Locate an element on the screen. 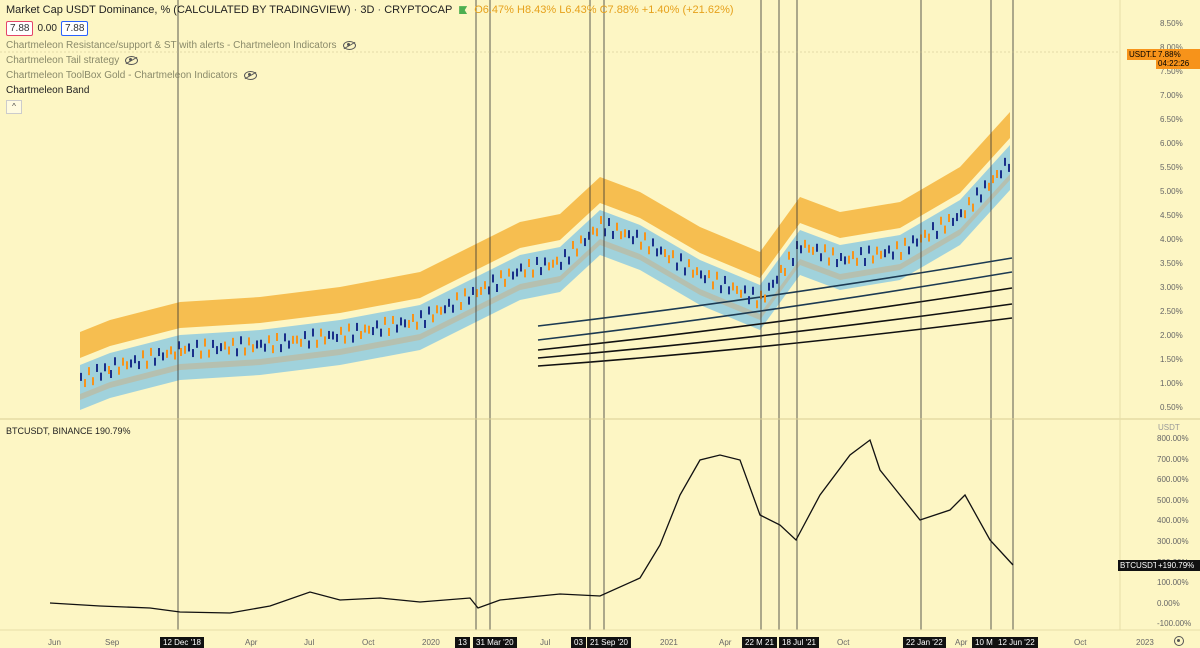 This screenshot has width=1200, height=648. sell-price-box: 7.88 is located at coordinates (20, 28).